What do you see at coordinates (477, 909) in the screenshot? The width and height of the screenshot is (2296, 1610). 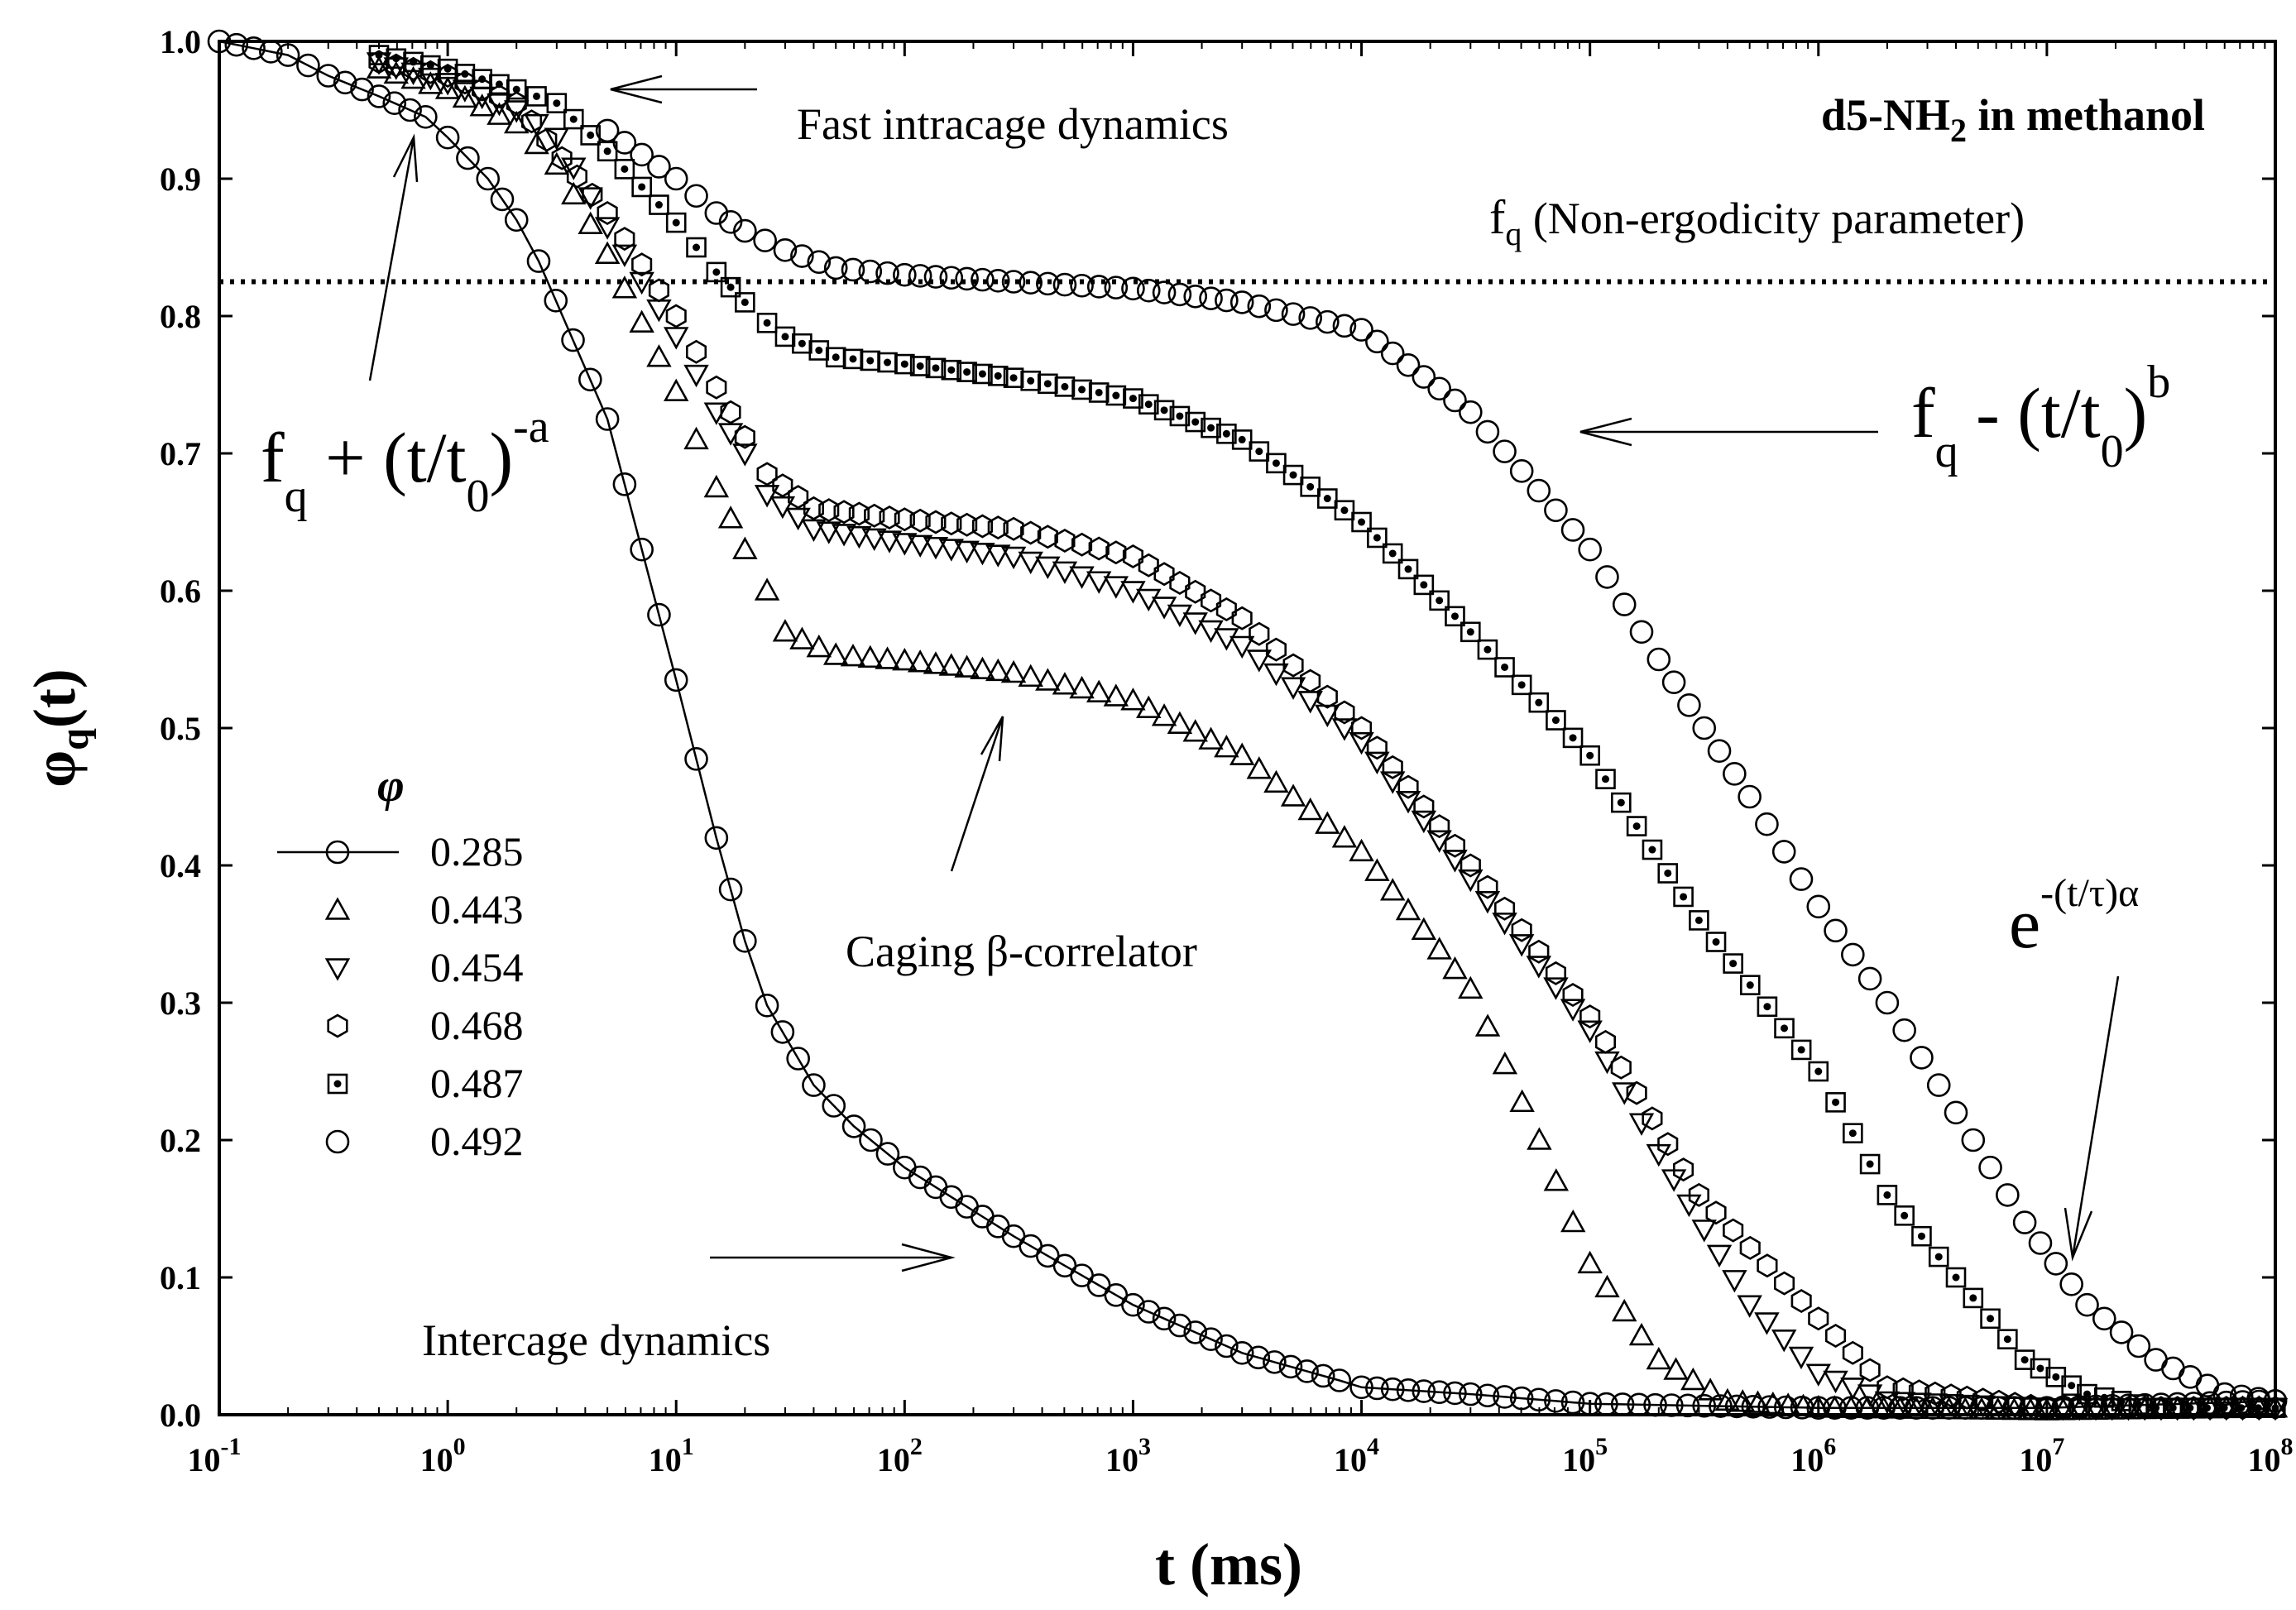 I see `legend-label: 0.443` at bounding box center [477, 909].